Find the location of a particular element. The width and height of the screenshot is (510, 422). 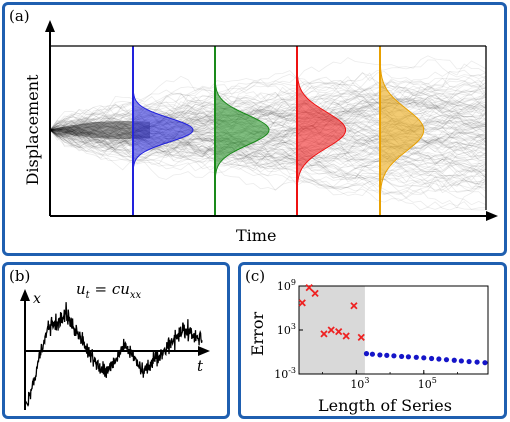

y-tick-label: 10³ is located at coordinates (286, 329).